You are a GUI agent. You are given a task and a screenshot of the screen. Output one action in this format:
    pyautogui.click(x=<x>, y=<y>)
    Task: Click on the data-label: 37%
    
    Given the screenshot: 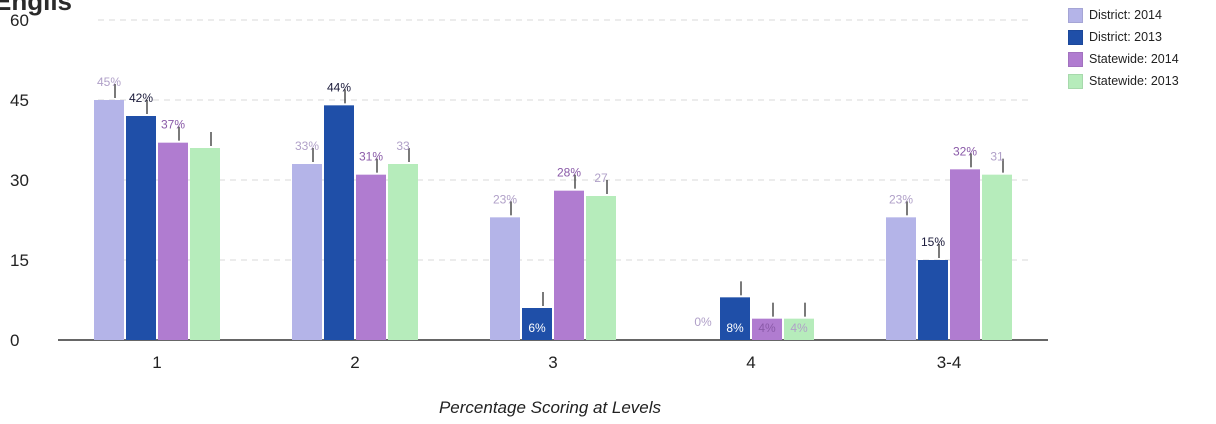 What is the action you would take?
    pyautogui.click(x=173, y=125)
    